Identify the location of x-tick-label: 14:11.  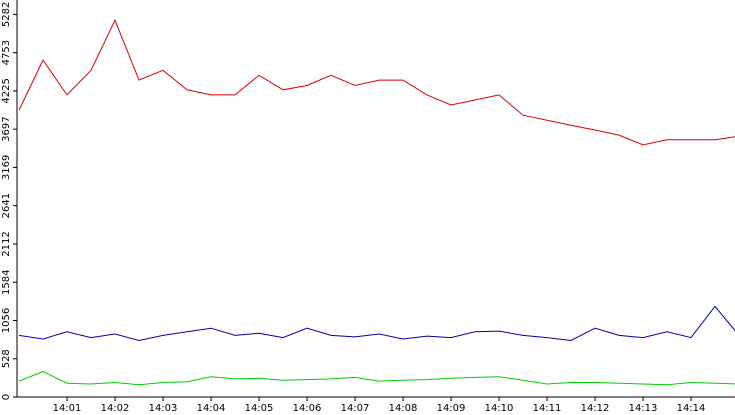
(547, 408).